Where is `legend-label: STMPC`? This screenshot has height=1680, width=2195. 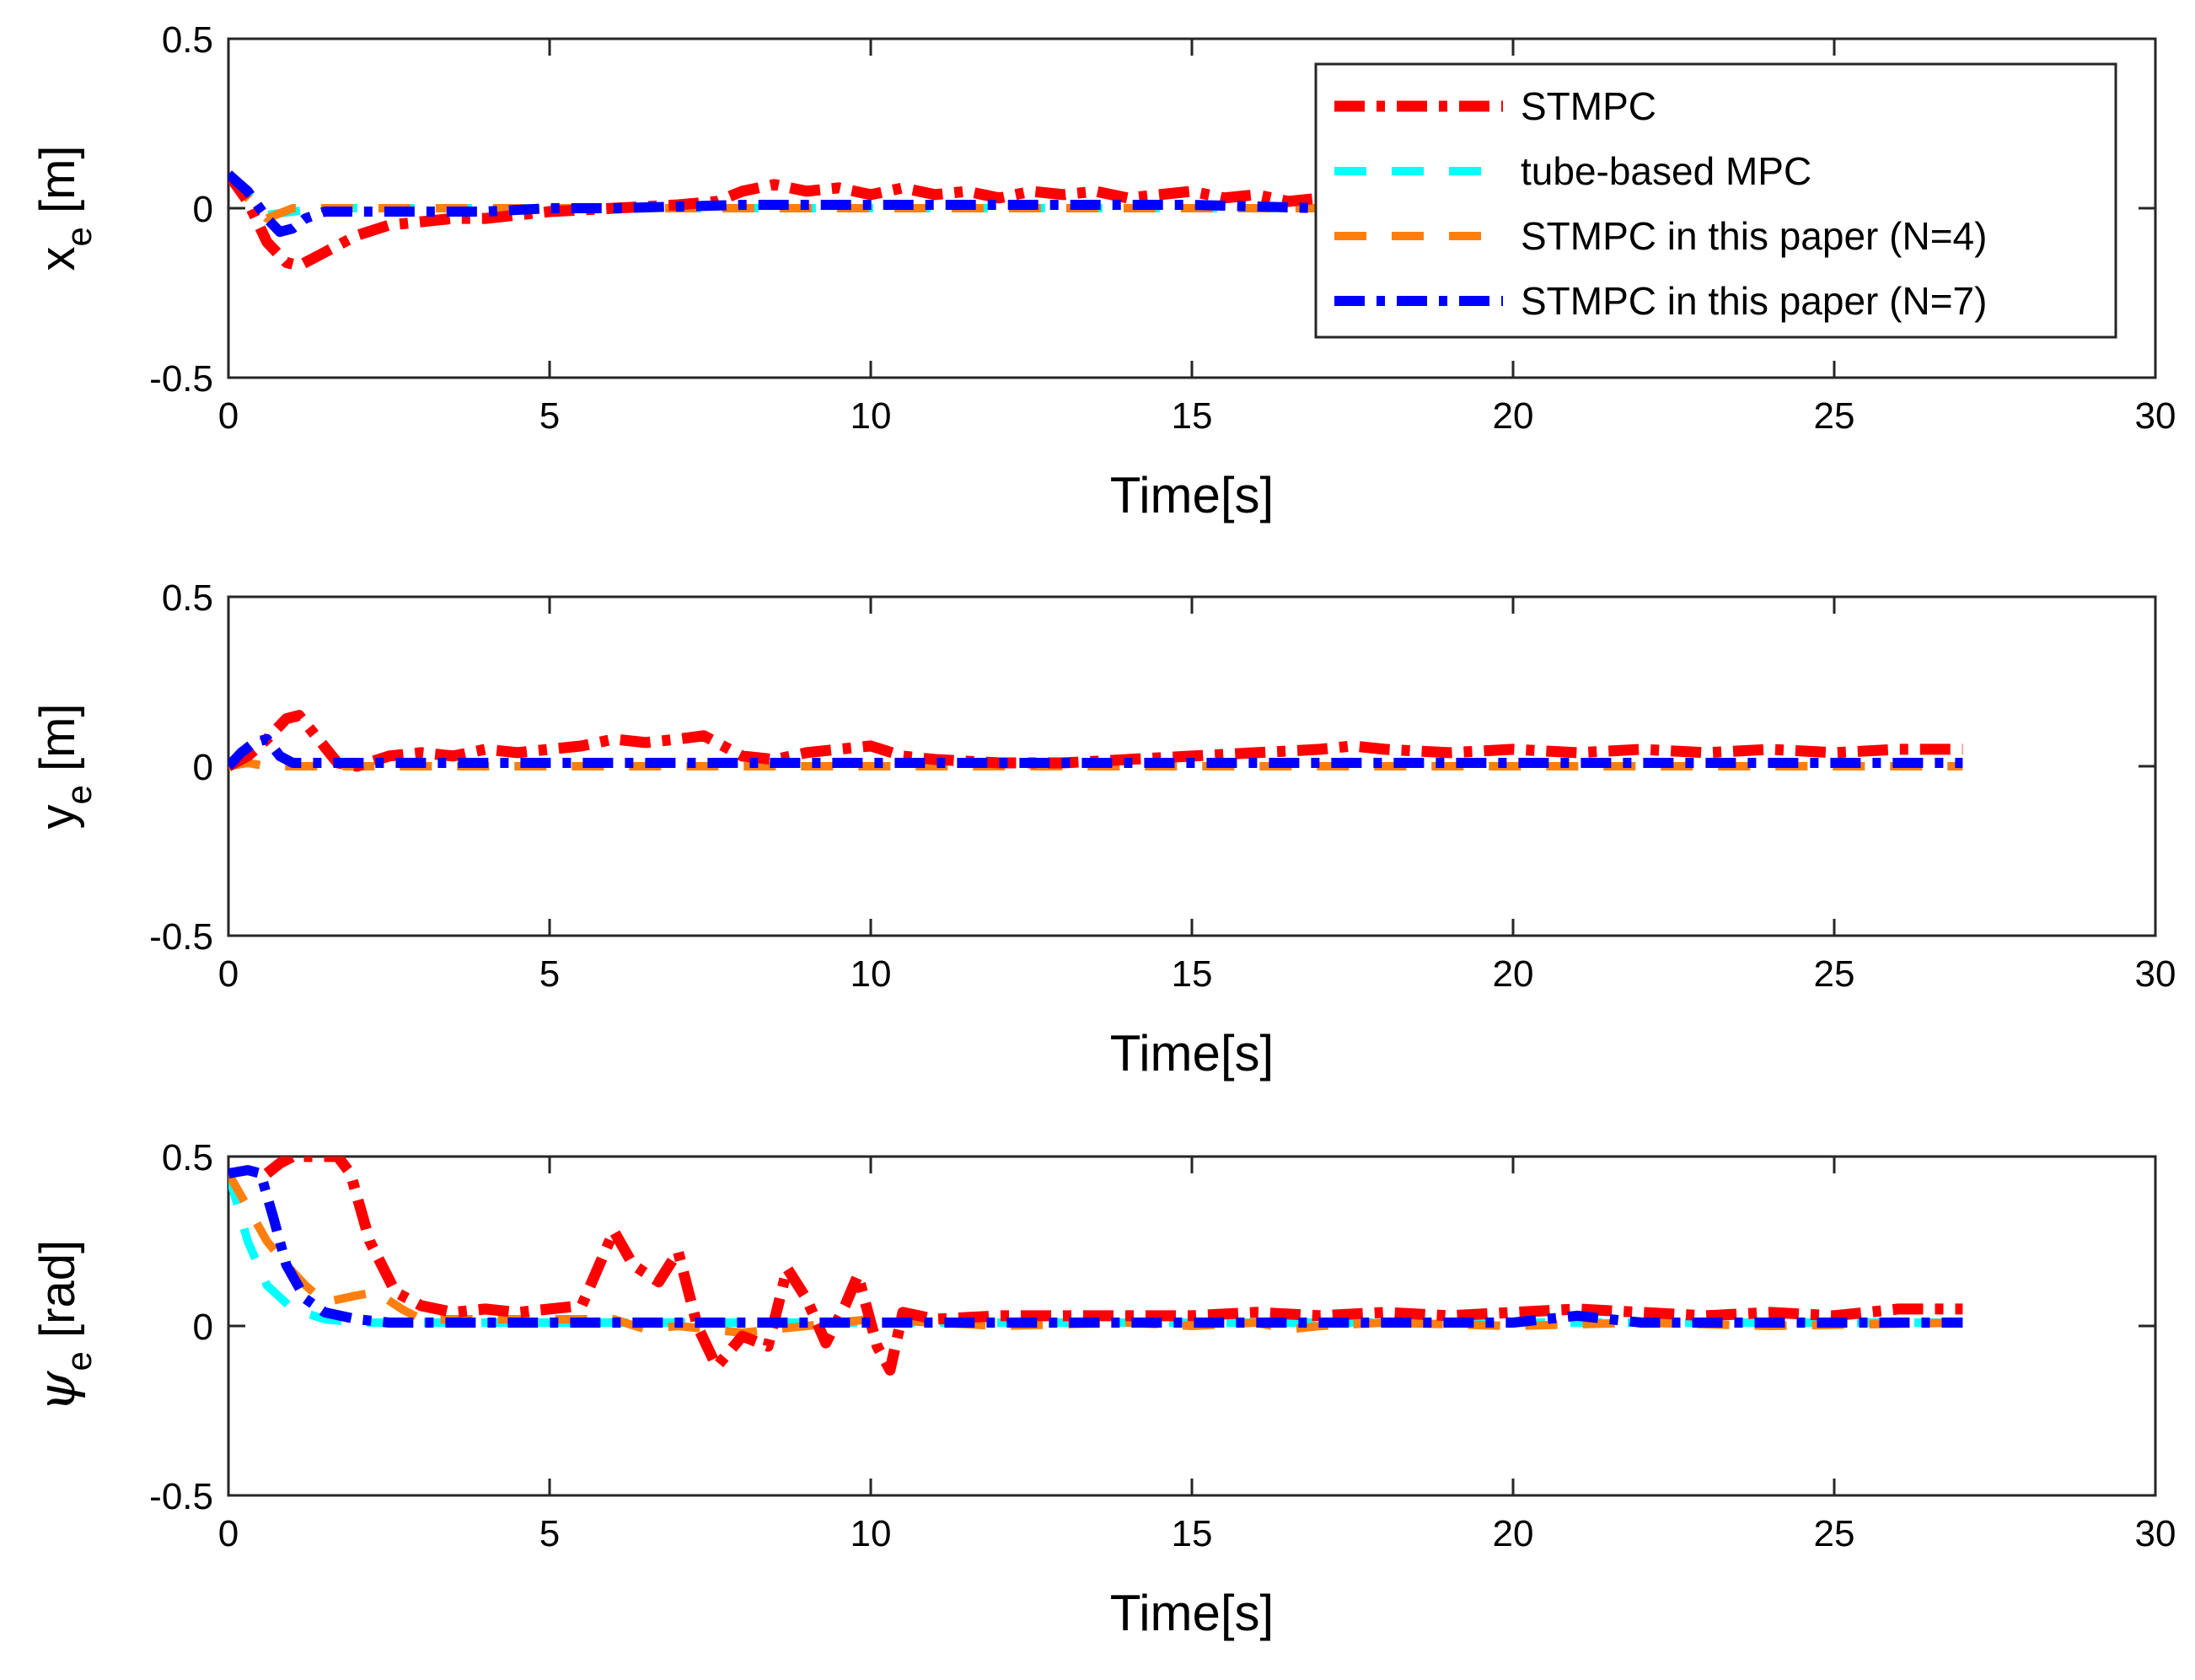
legend-label: STMPC is located at coordinates (1588, 106).